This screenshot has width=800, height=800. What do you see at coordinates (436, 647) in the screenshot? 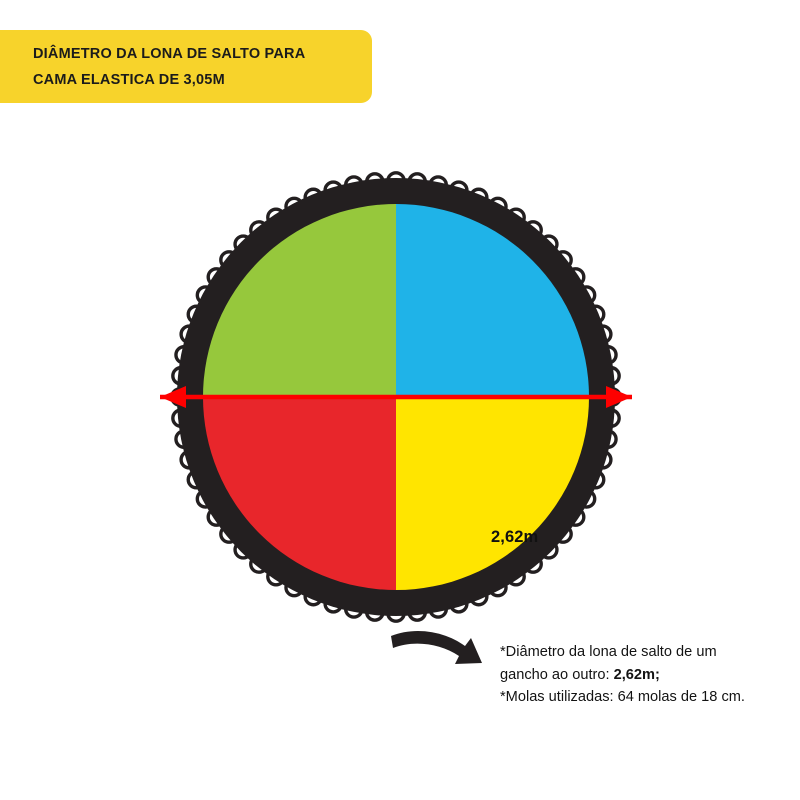
I see `curved-arrow-icon` at bounding box center [436, 647].